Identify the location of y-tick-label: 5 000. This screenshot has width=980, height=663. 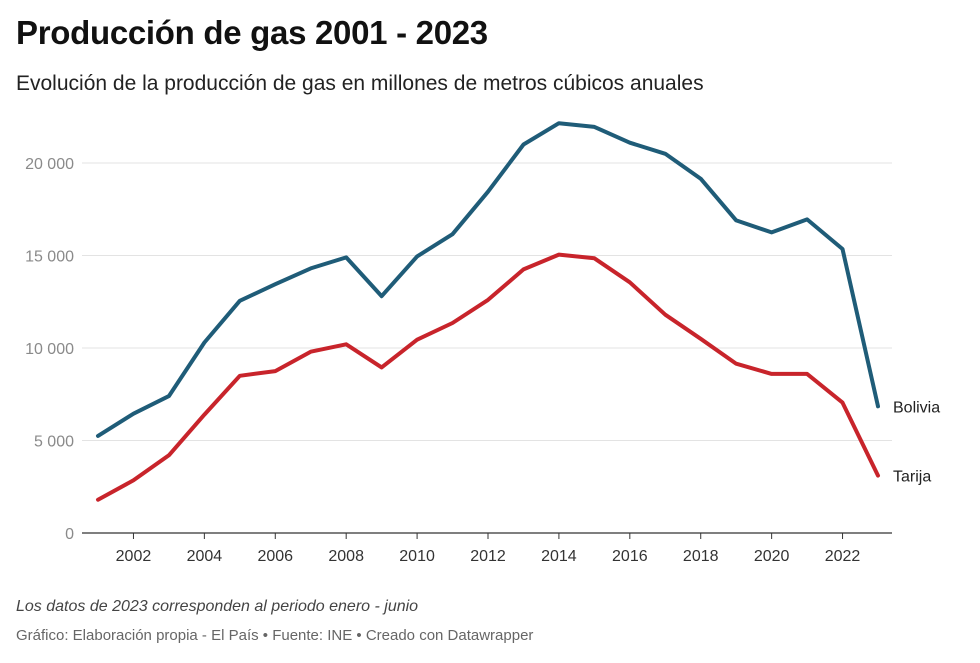
(54, 442).